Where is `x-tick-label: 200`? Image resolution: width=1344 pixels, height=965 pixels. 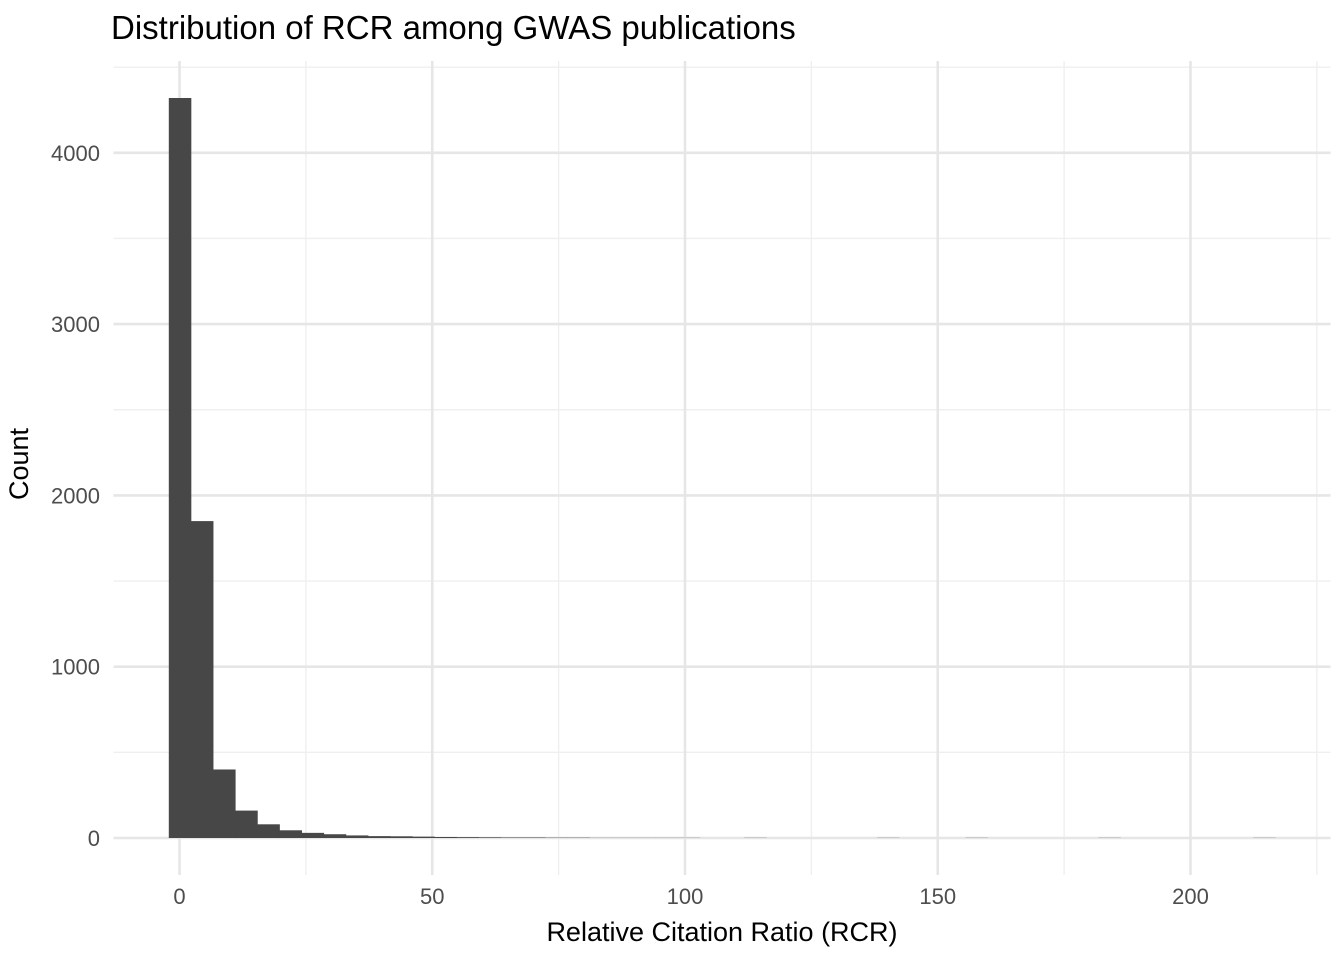 x-tick-label: 200 is located at coordinates (1190, 896).